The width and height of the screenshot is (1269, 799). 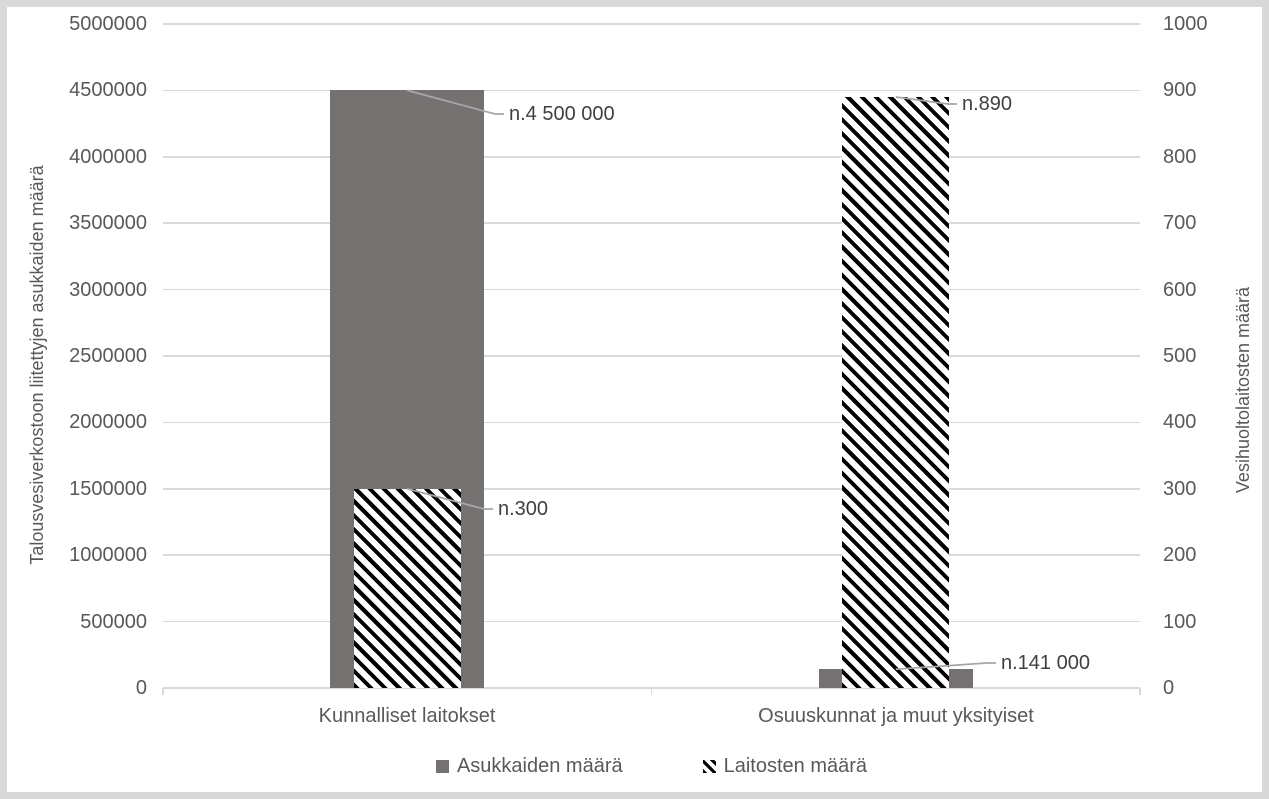 I want to click on legend-label-laitosten: Laitosten määrä, so click(x=795, y=765).